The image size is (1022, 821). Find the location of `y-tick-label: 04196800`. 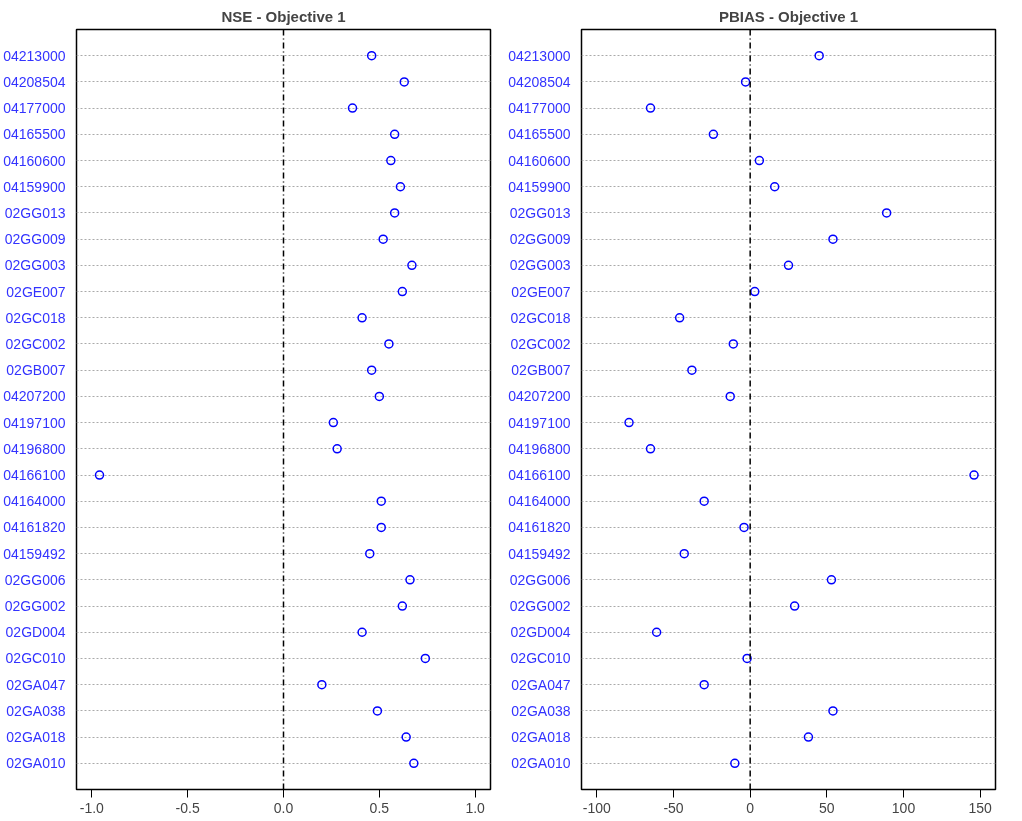

y-tick-label: 04196800 is located at coordinates (539, 448).